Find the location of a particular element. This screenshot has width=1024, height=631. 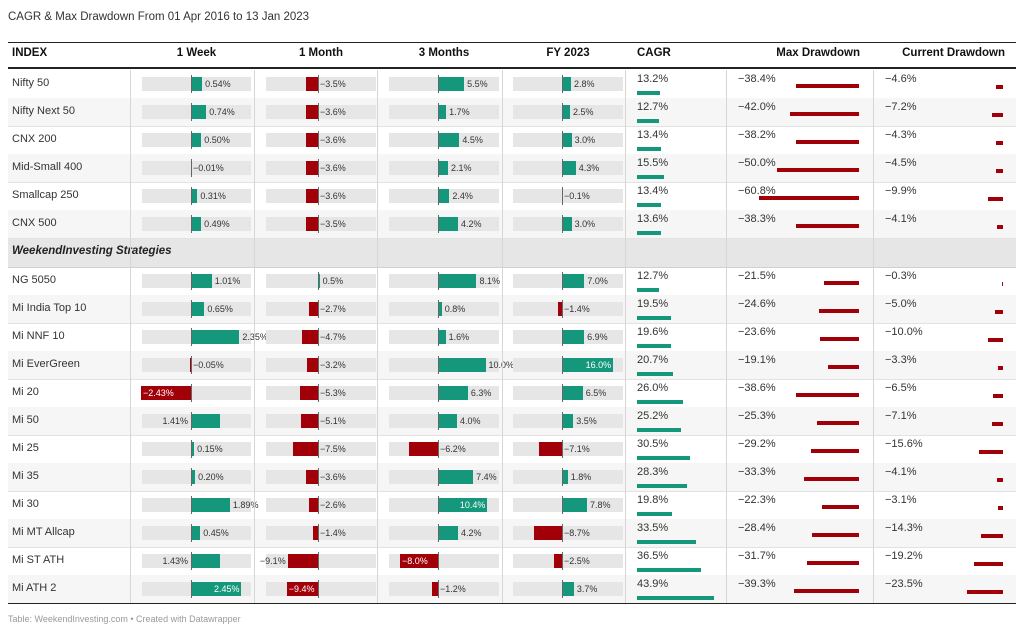

bar-track-m3: 0.8% is located at coordinates (444, 309).